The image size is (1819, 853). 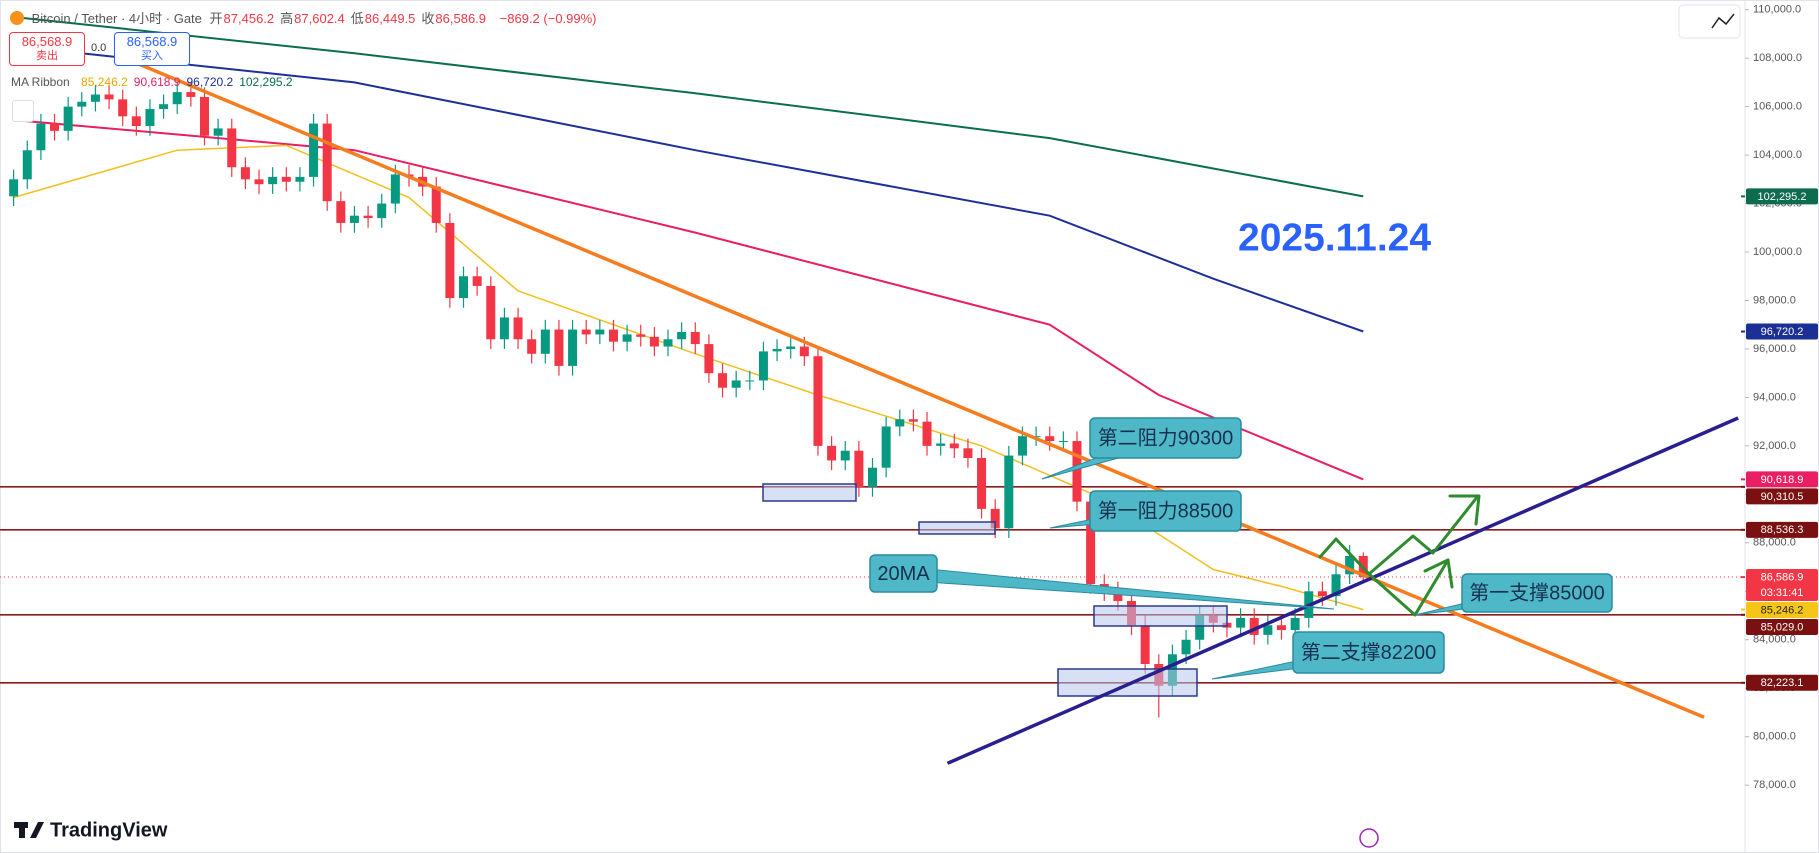 What do you see at coordinates (23, 111) in the screenshot?
I see `collapse-button` at bounding box center [23, 111].